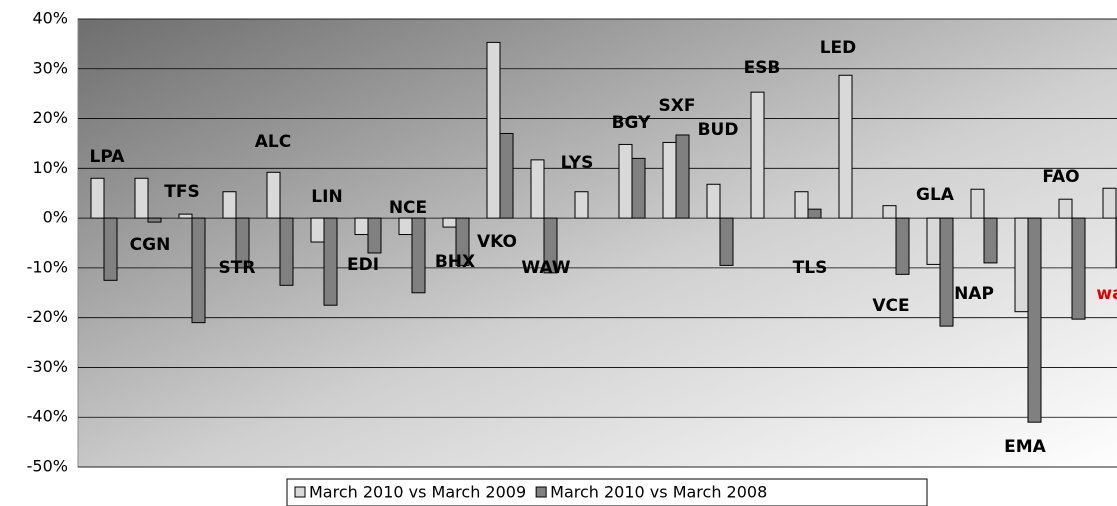  I want to click on category-label: BUD, so click(718, 130).